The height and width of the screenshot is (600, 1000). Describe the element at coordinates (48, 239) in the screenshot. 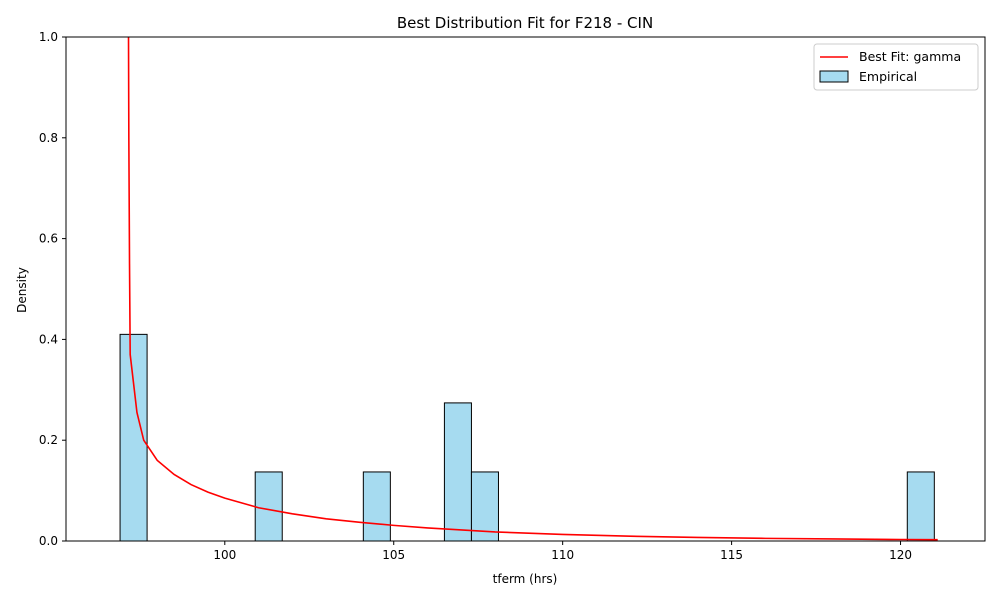

I see `y-tick-label: 0.6` at that location.